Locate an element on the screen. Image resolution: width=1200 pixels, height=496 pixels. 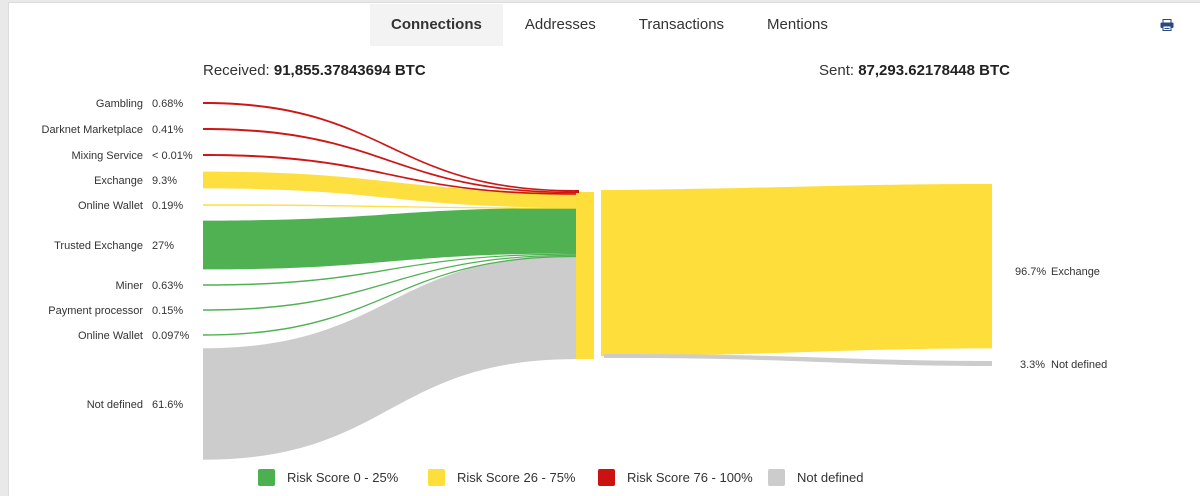
out-pct-exchange: 96.7% is located at coordinates (1030, 272).